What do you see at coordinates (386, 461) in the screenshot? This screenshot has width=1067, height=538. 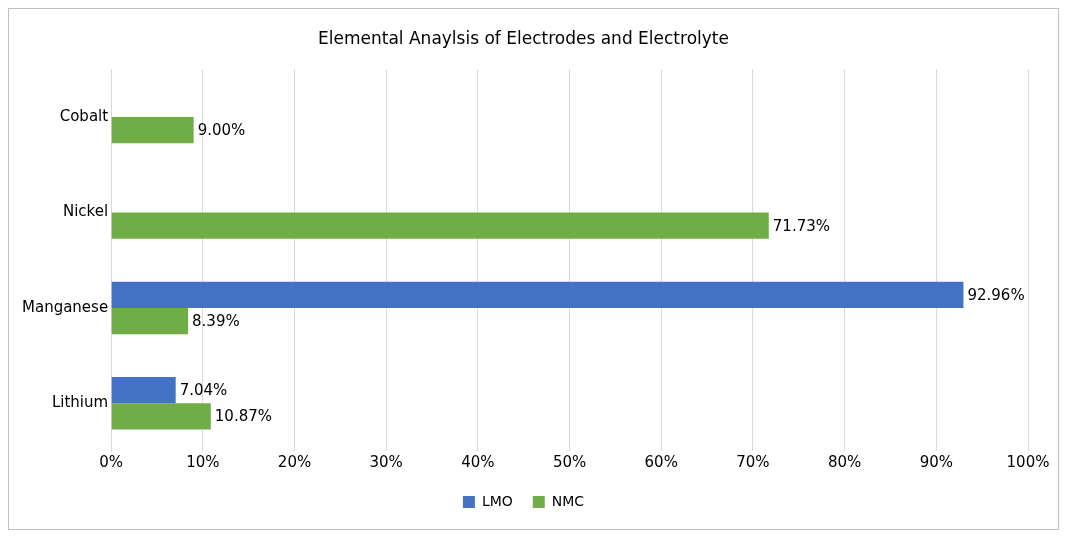 I see `x-tick-label: 30%` at bounding box center [386, 461].